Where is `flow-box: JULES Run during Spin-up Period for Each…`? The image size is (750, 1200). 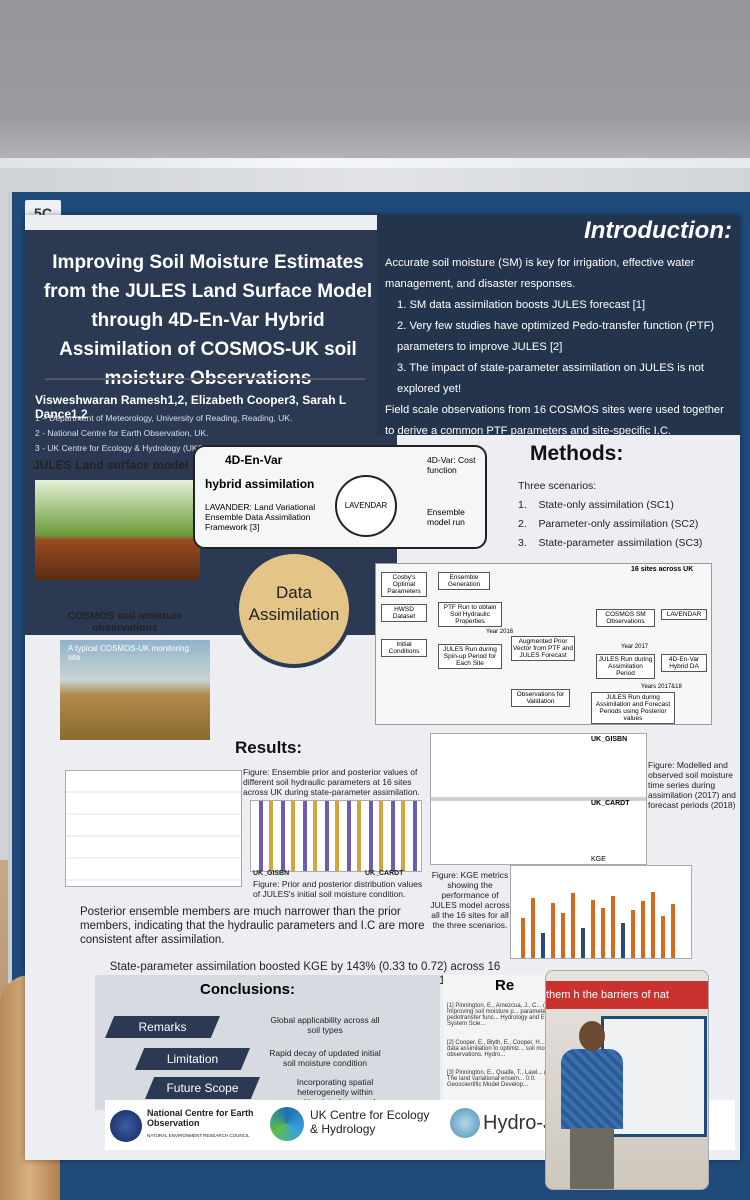 flow-box: JULES Run during Spin-up Period for Each… is located at coordinates (470, 656).